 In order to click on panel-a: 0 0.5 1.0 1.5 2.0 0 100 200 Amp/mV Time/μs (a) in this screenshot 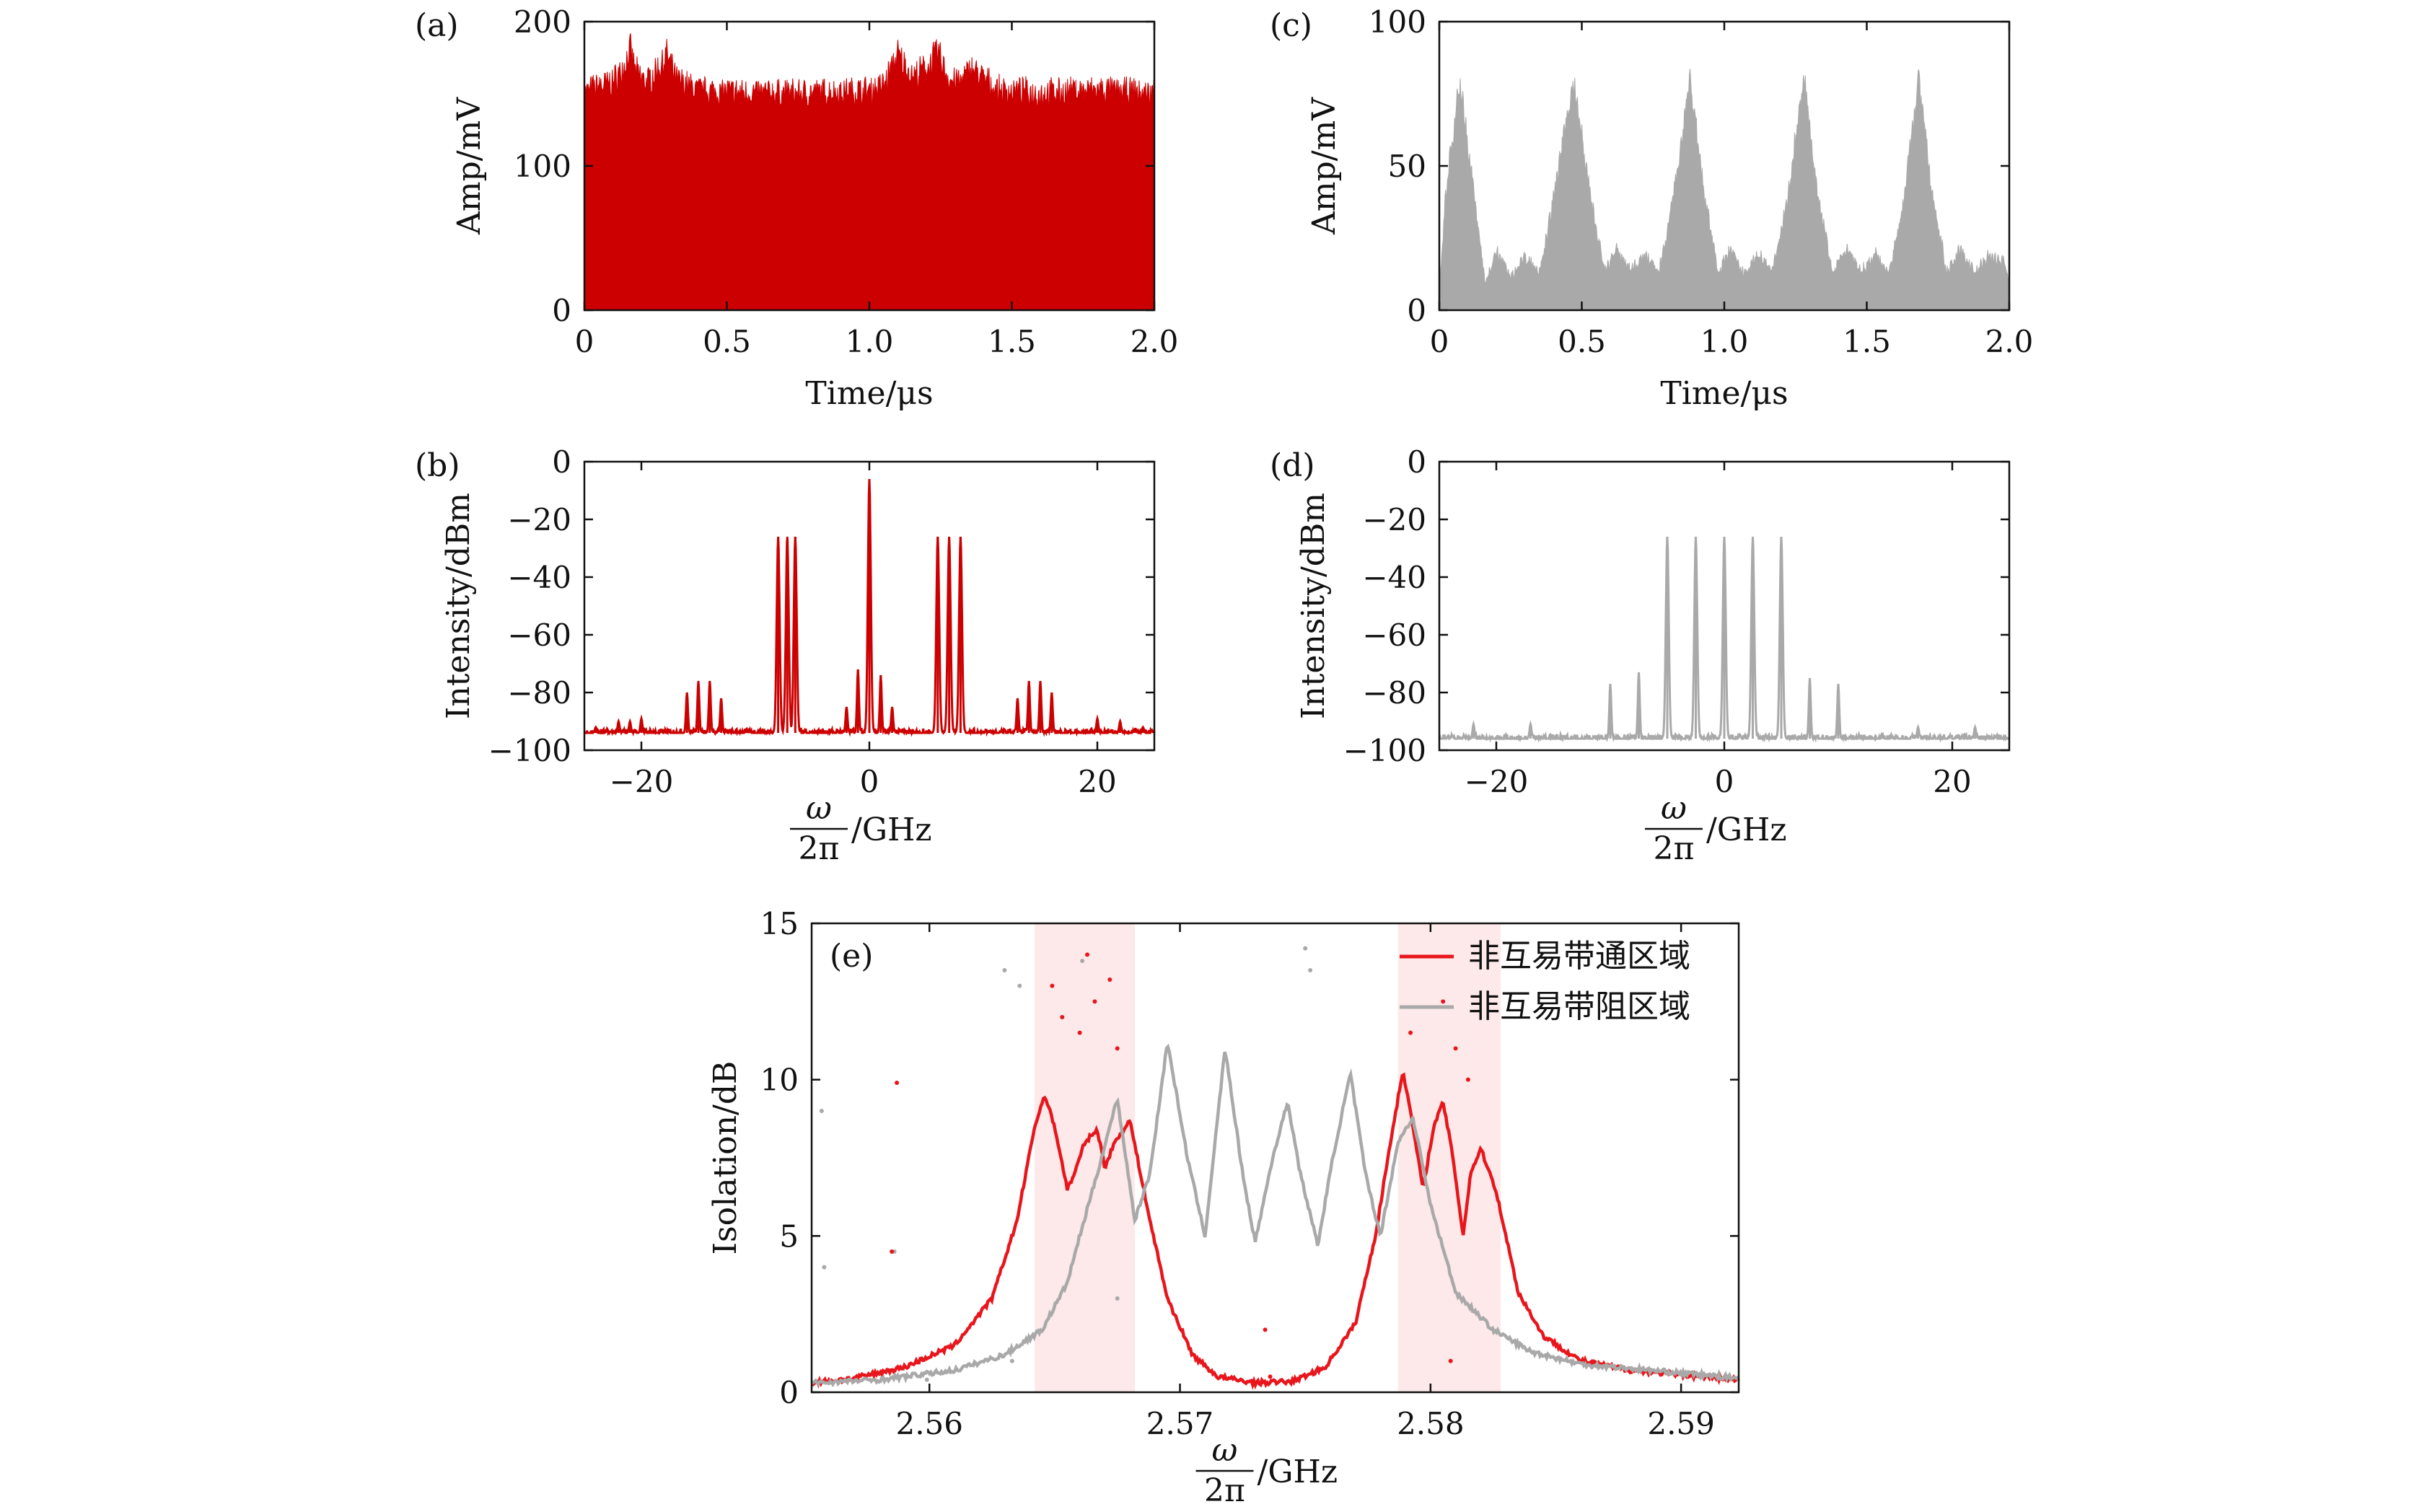, I will do `click(797, 208)`.